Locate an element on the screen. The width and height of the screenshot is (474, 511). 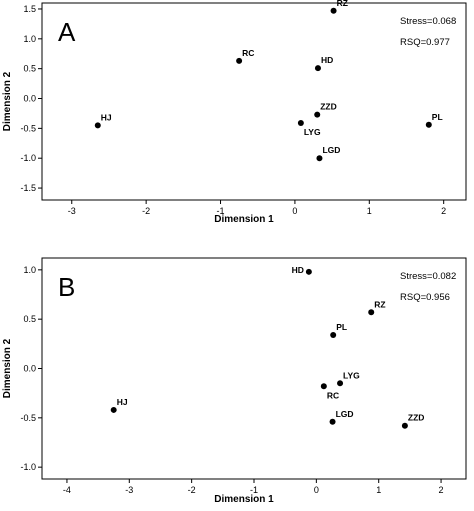
x-tick-label: -4 is located at coordinates (67, 490).